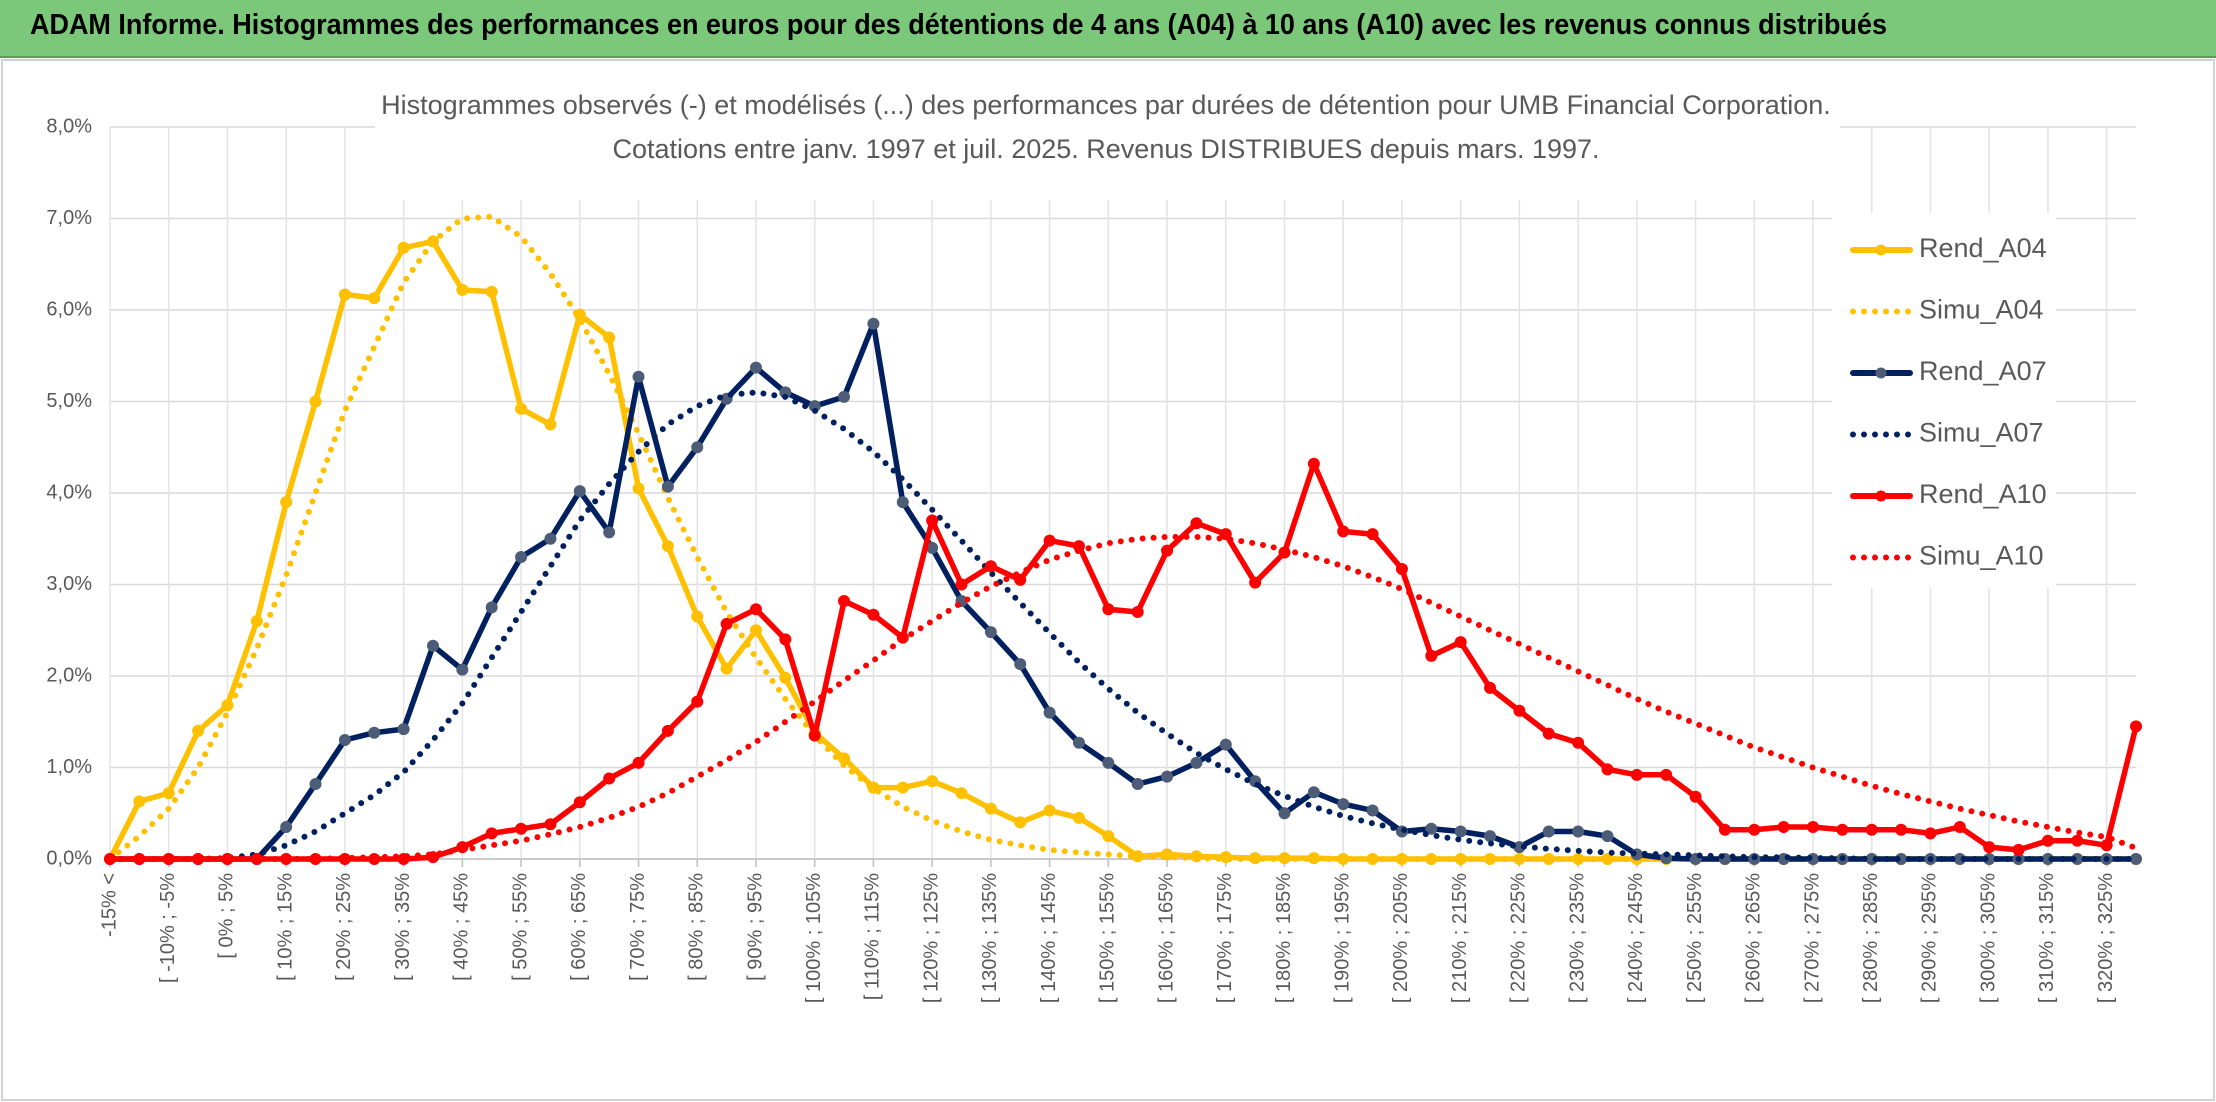 Image resolution: width=2216 pixels, height=1102 pixels. Describe the element at coordinates (931, 938) in the screenshot. I see `x-tick-label: [ 120% ; 125%` at that location.